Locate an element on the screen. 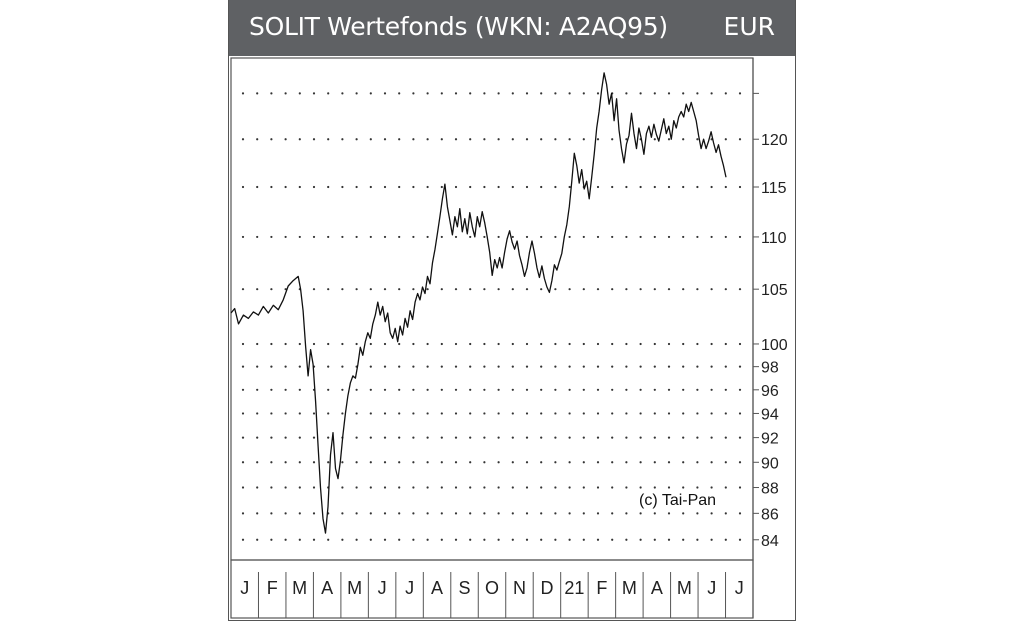 Image resolution: width=1024 pixels, height=622 pixels. y-tick-label: 84 is located at coordinates (770, 541).